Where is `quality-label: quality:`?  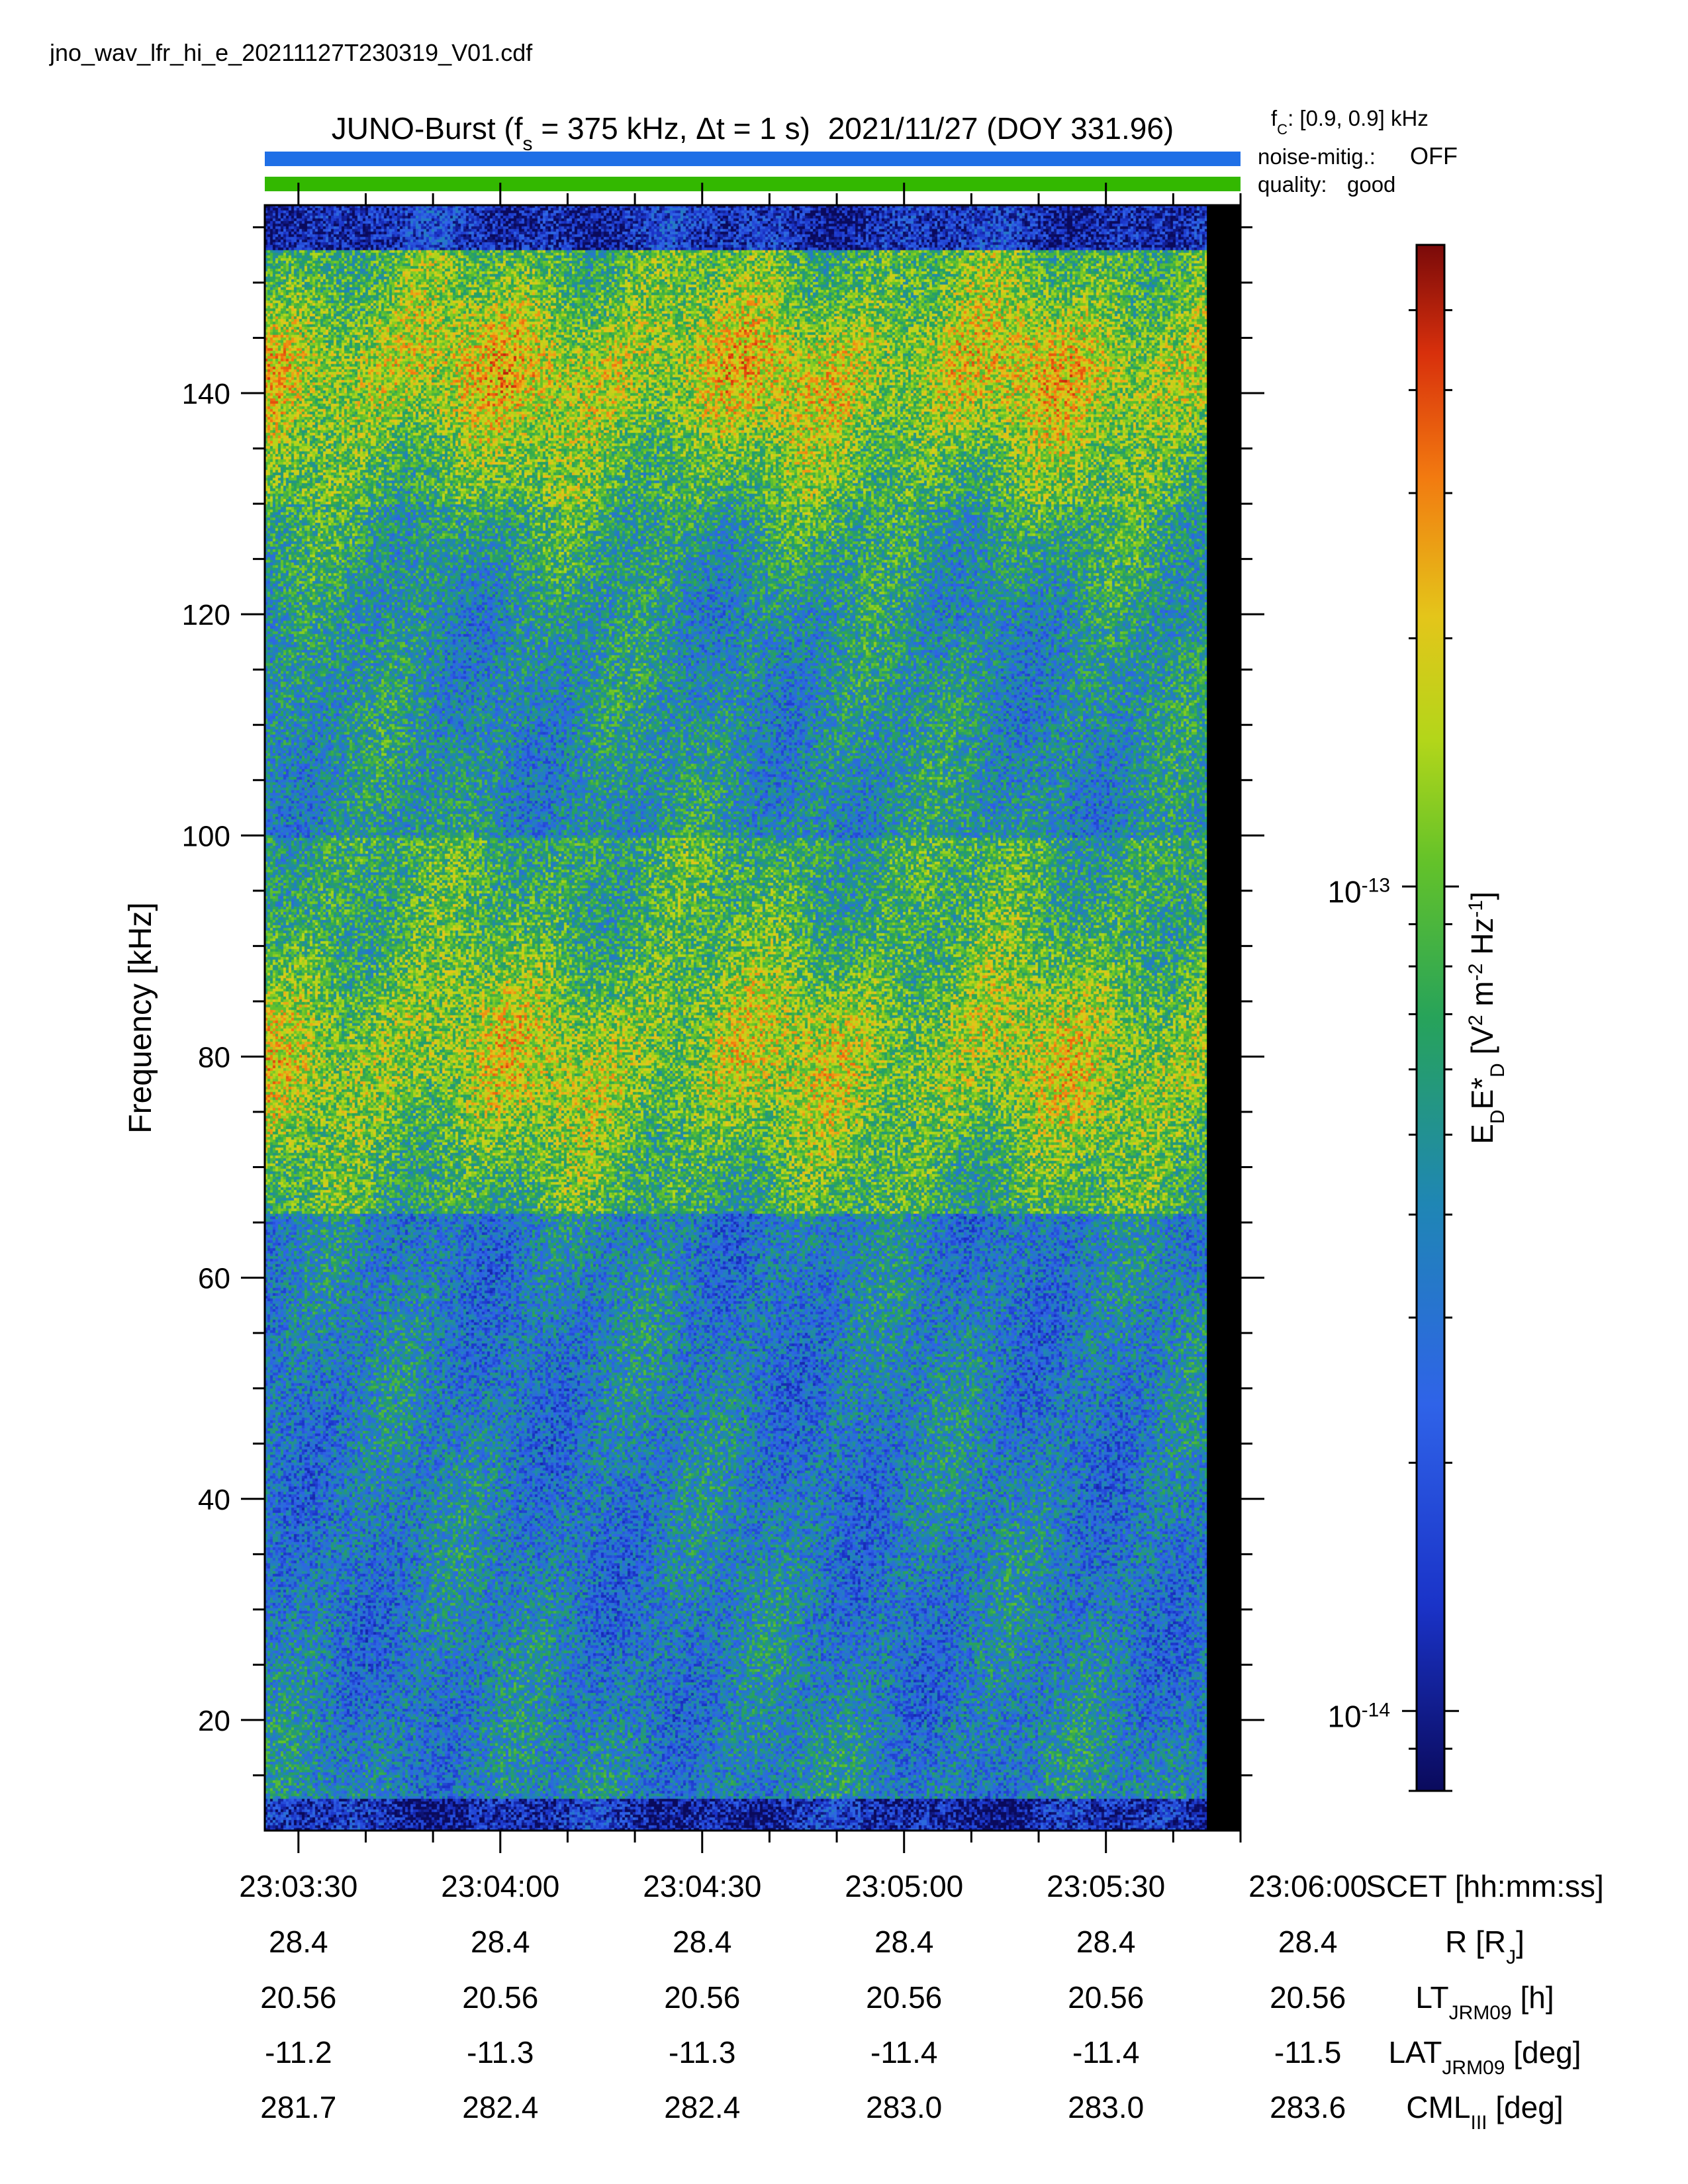
quality-label: quality: is located at coordinates (1292, 184).